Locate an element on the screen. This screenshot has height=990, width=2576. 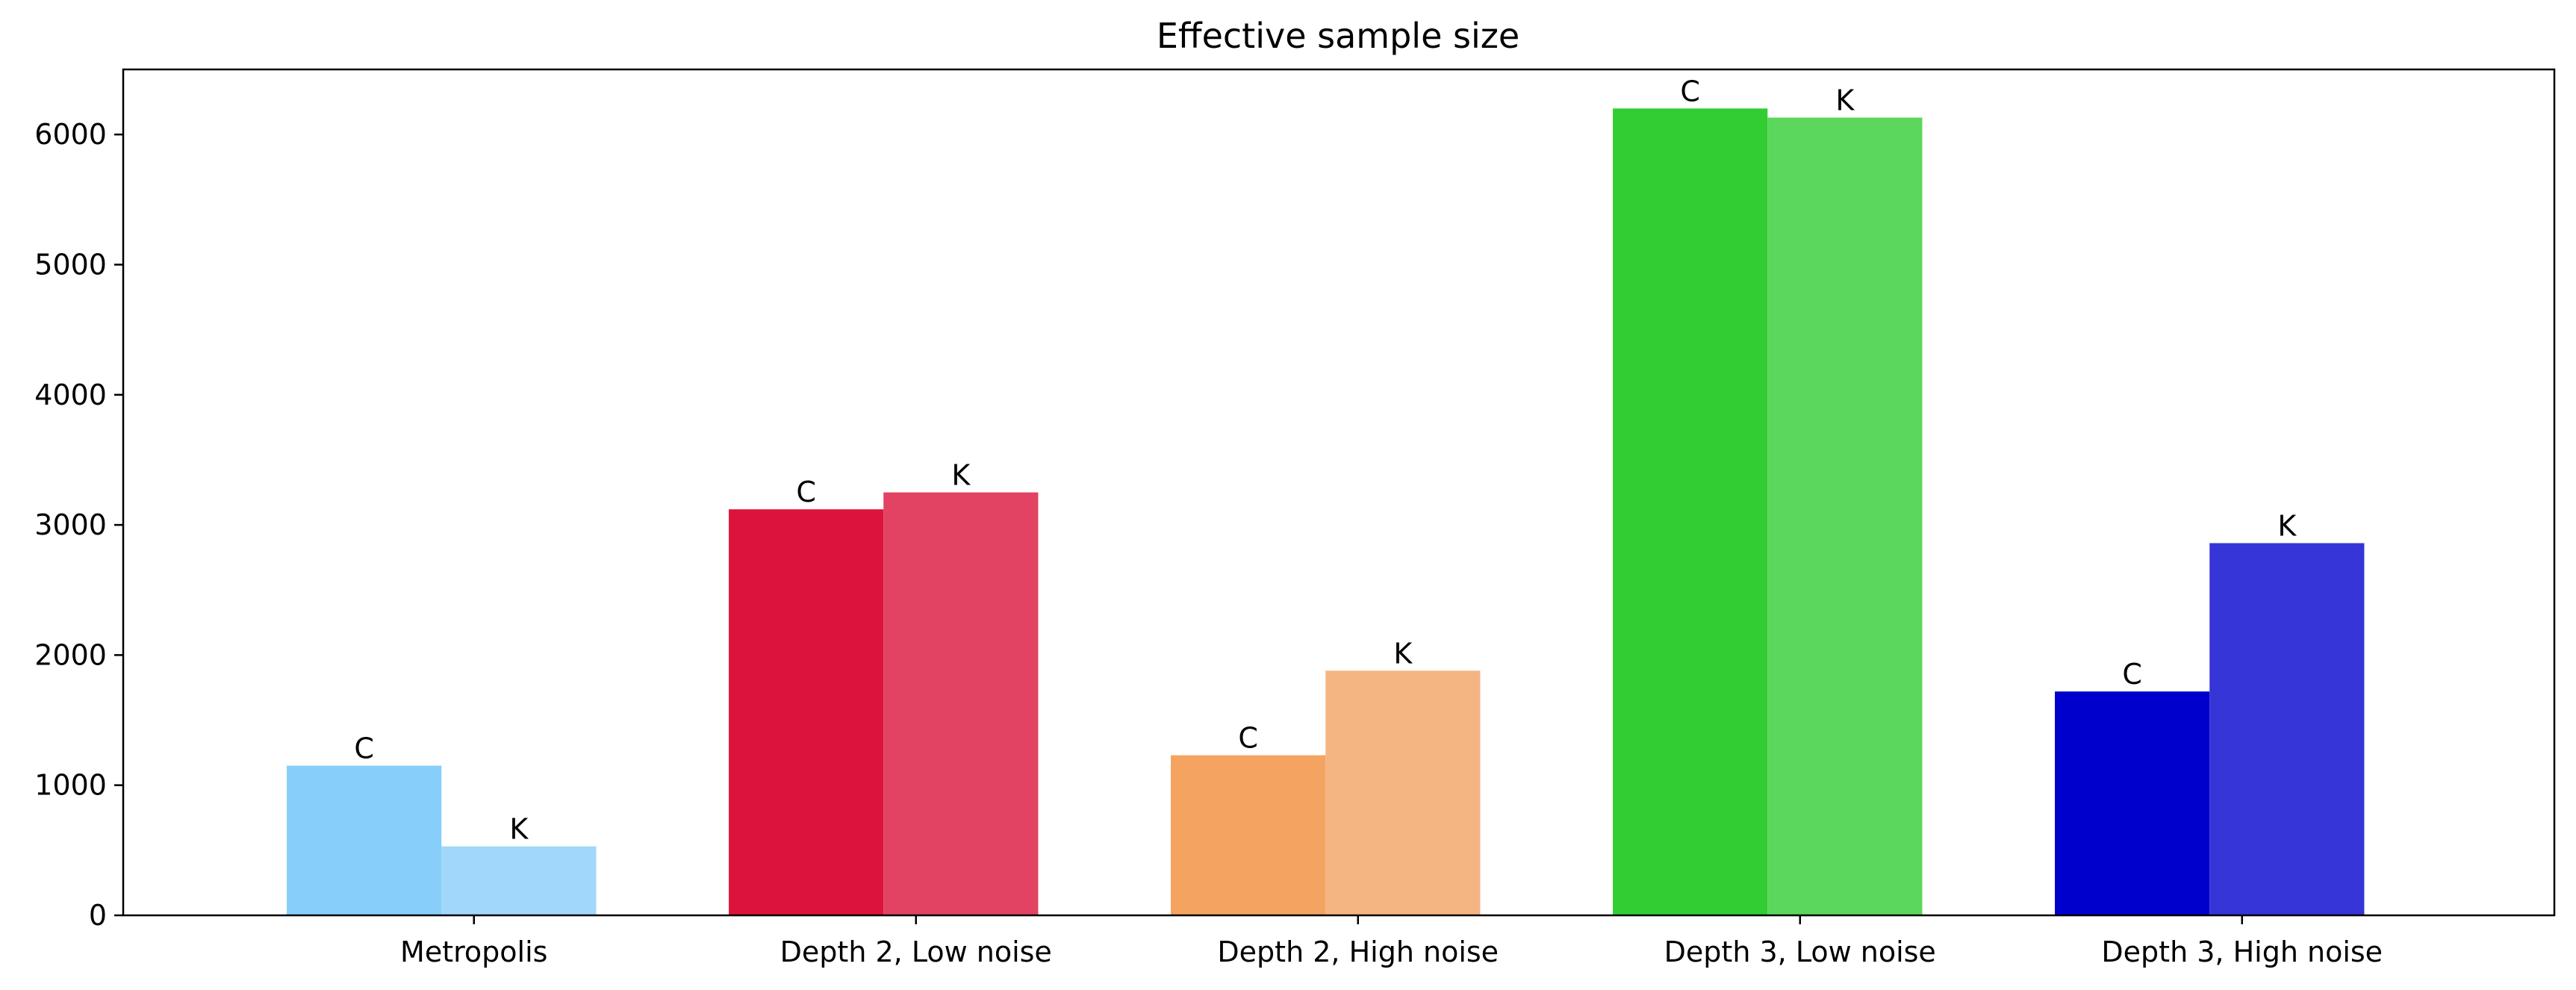
y-tick-label-4000: 4000 is located at coordinates (70, 395).